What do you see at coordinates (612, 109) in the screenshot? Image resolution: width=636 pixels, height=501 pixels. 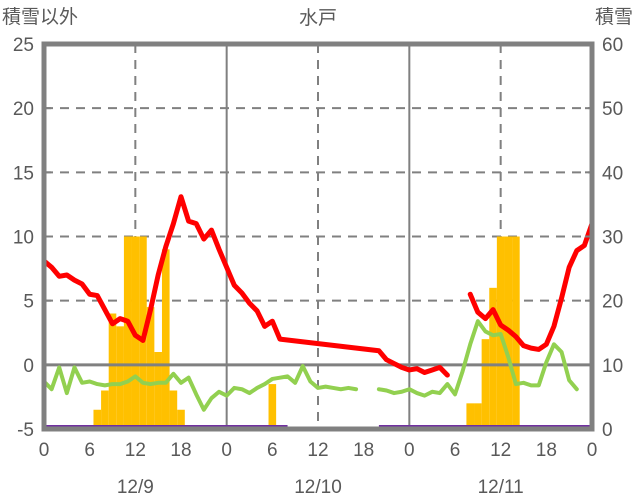 I see `svg-text: 50` at bounding box center [612, 109].